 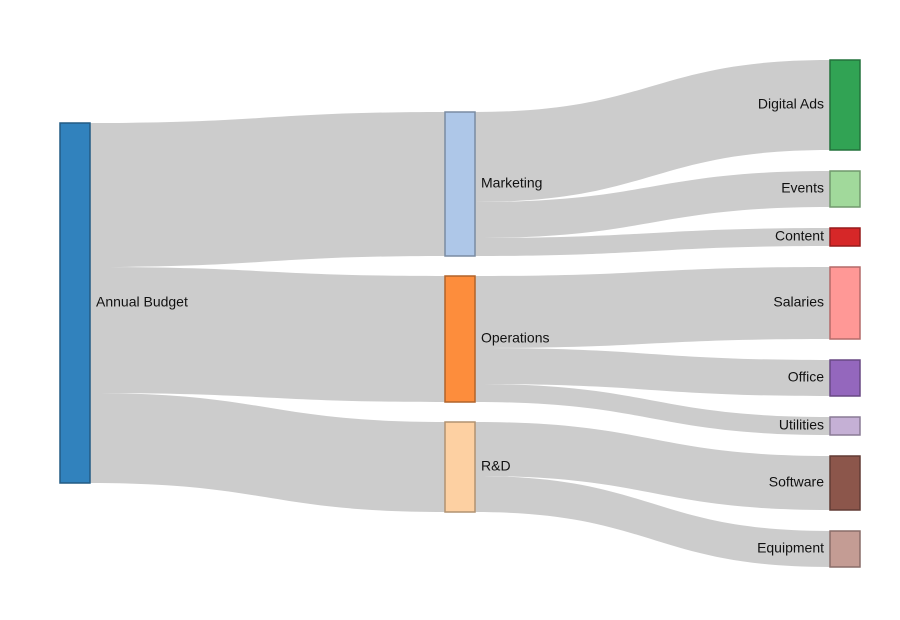 I want to click on node-office, so click(x=845, y=378).